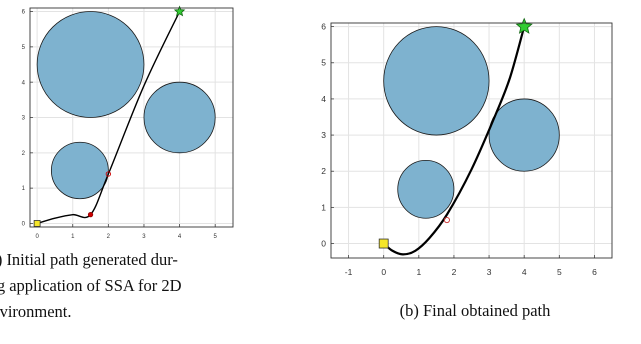 The width and height of the screenshot is (641, 344). I want to click on caption-line: (b) Final obtained path, so click(476, 310).